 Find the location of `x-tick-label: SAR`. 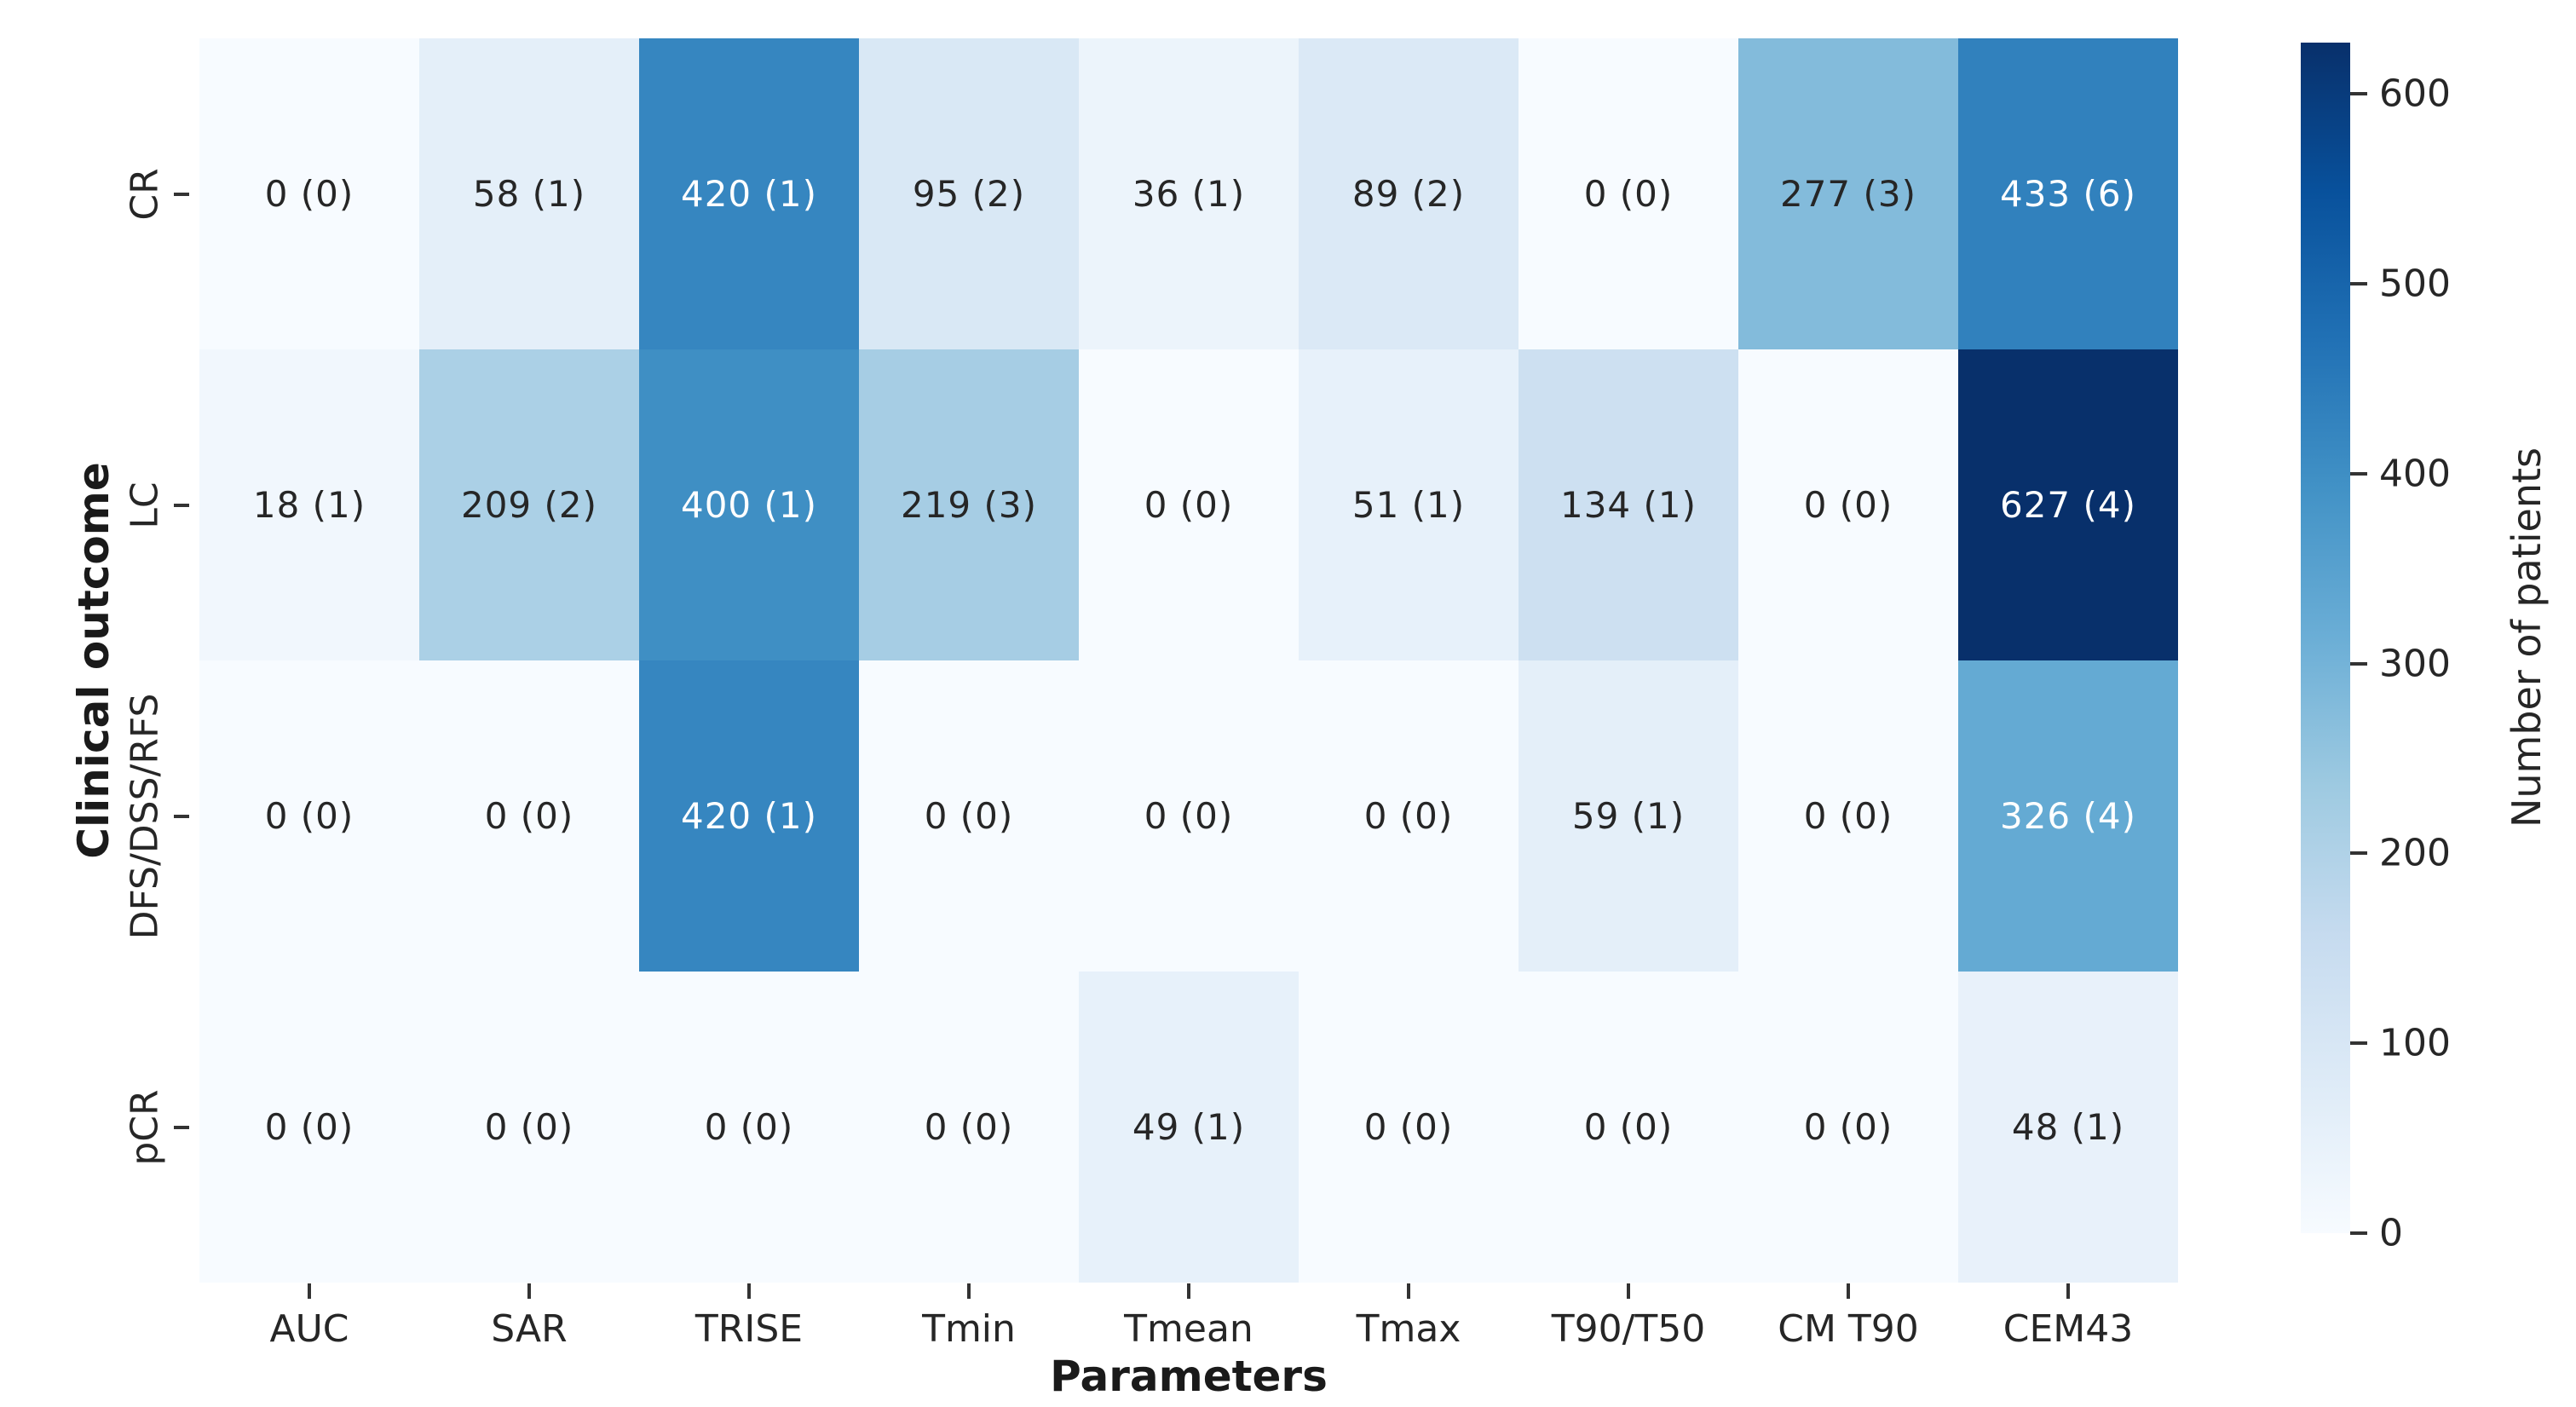

x-tick-label: SAR is located at coordinates (529, 1329).